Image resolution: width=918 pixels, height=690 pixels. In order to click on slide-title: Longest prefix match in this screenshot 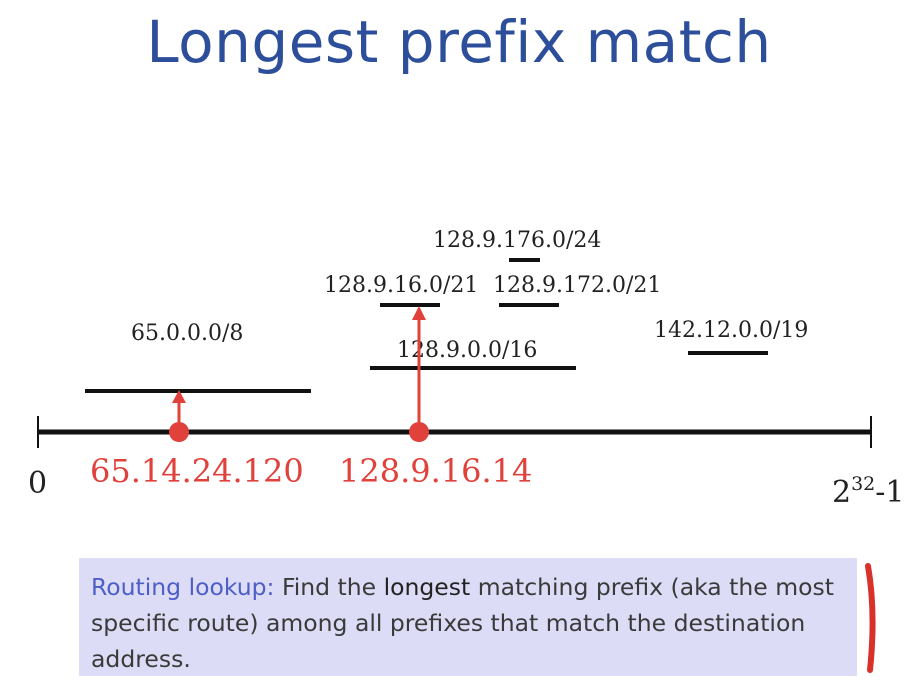, I will do `click(459, 42)`.